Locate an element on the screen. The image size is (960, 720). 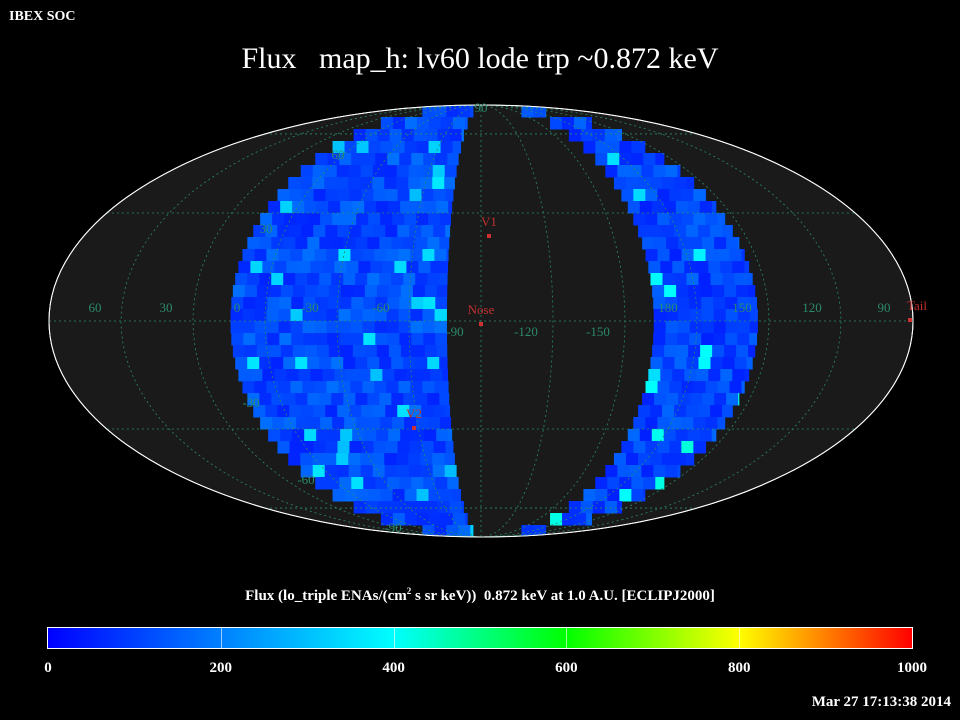
marker-label: Nose is located at coordinates (481, 309).